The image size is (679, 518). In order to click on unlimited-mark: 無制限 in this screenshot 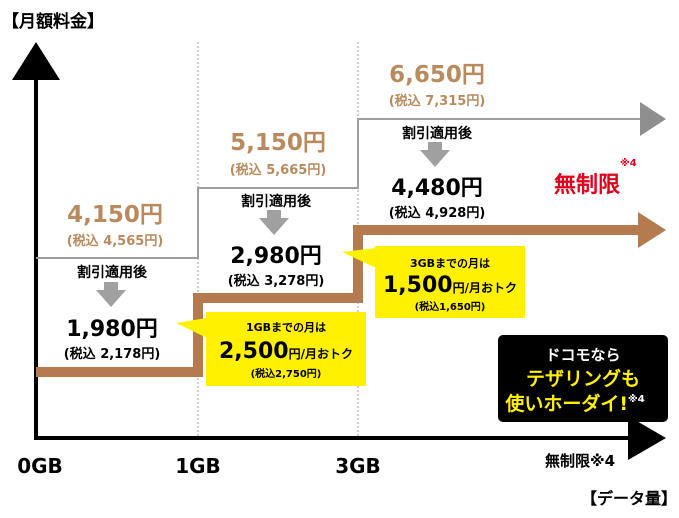, I will do `click(587, 185)`.